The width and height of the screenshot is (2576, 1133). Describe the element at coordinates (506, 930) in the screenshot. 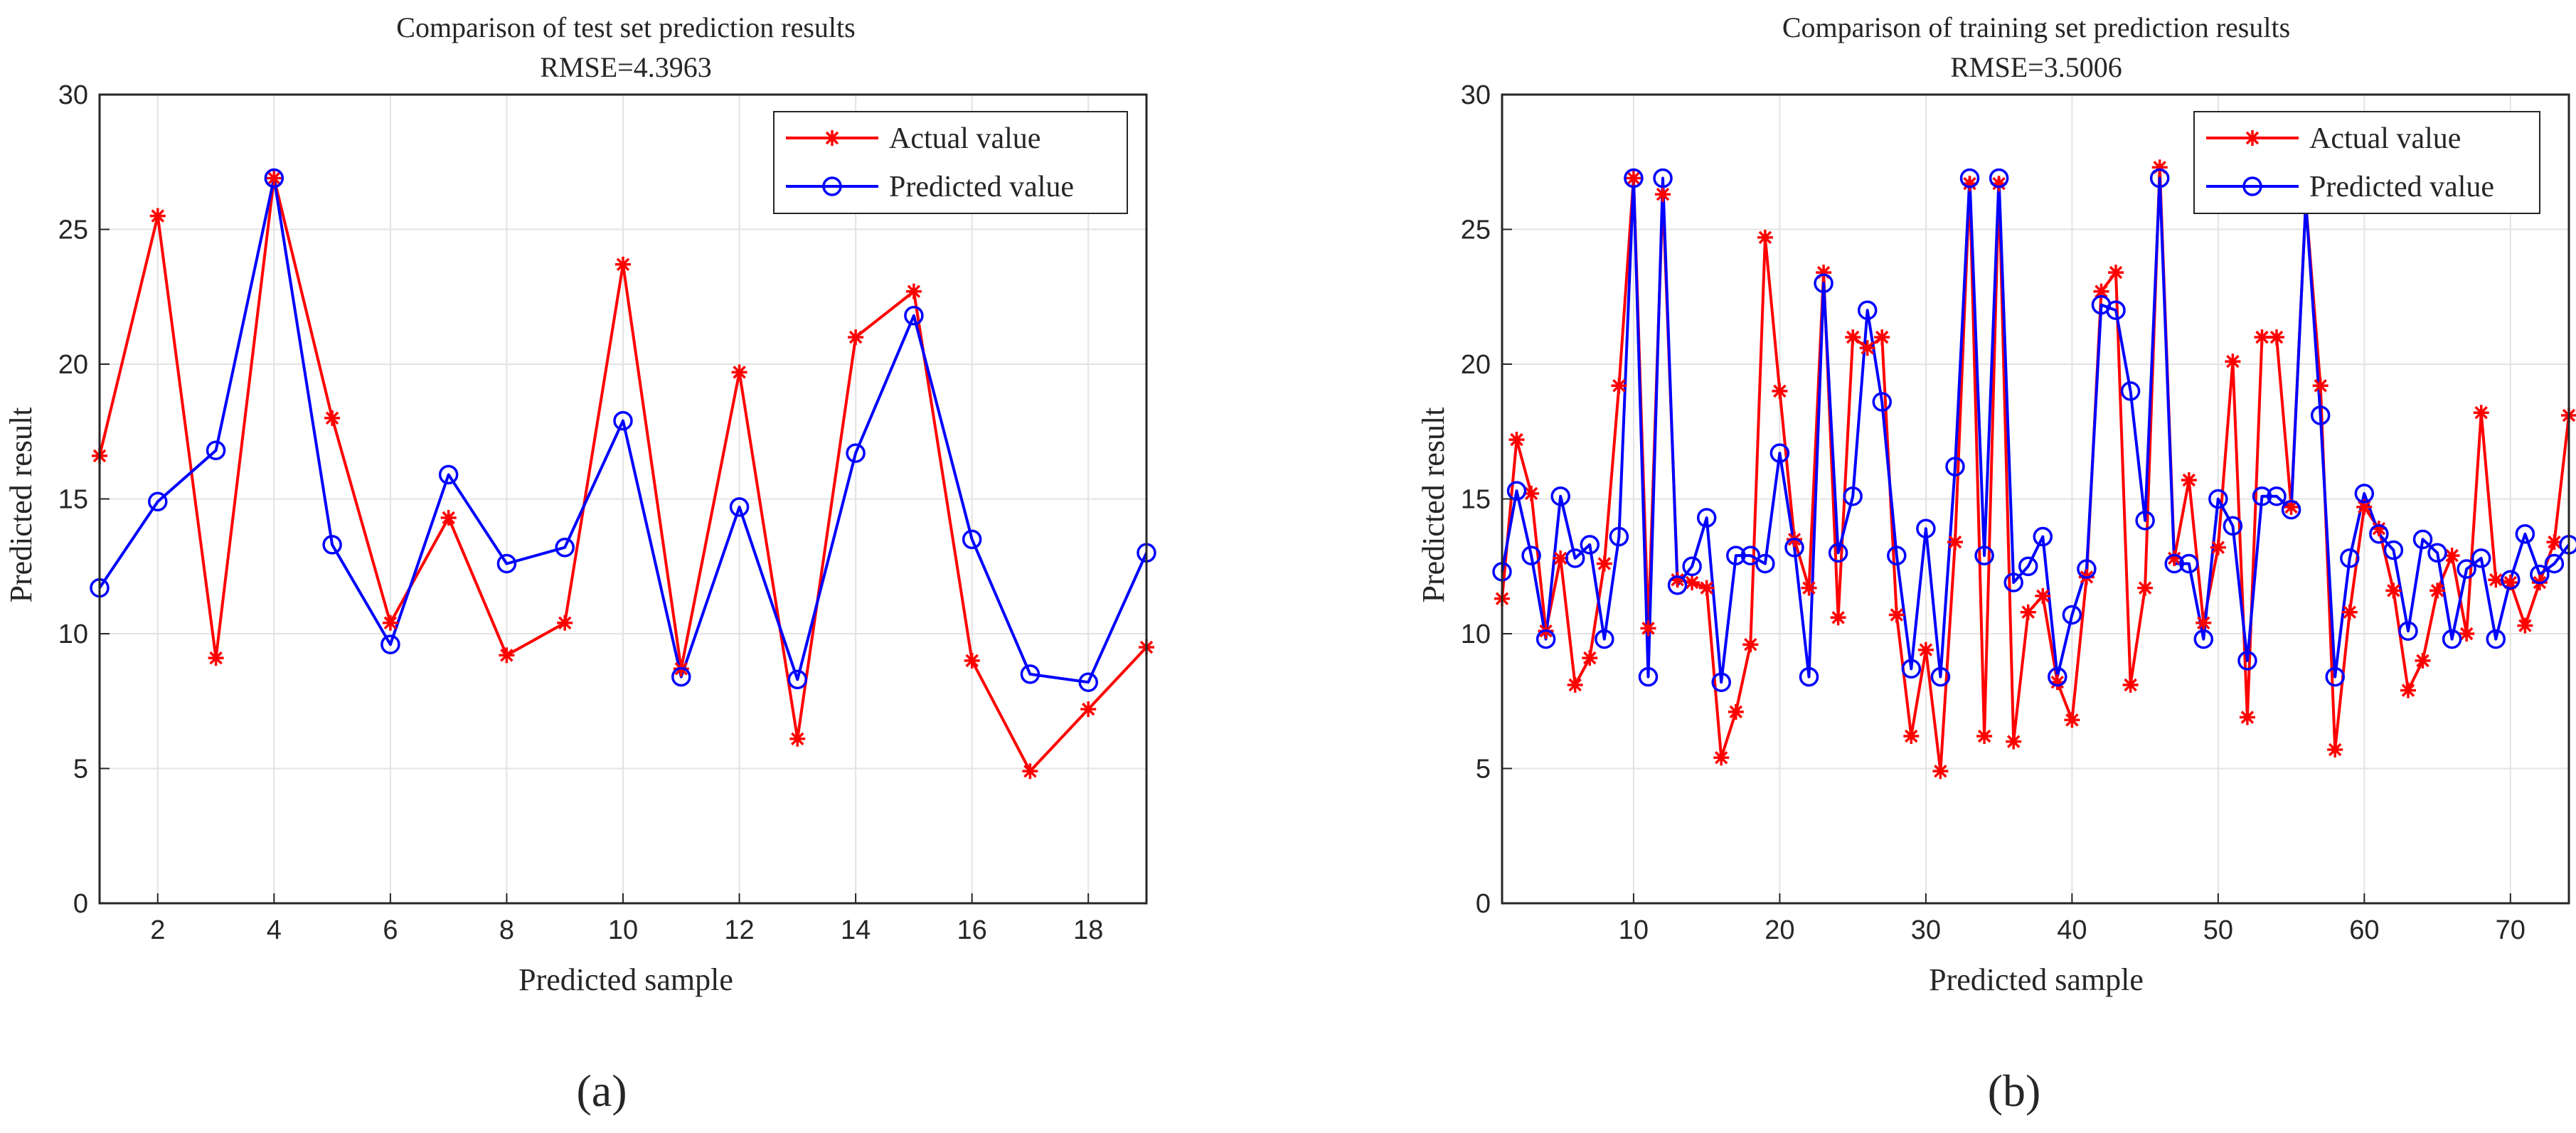

I see `x-tick-label: 8` at that location.